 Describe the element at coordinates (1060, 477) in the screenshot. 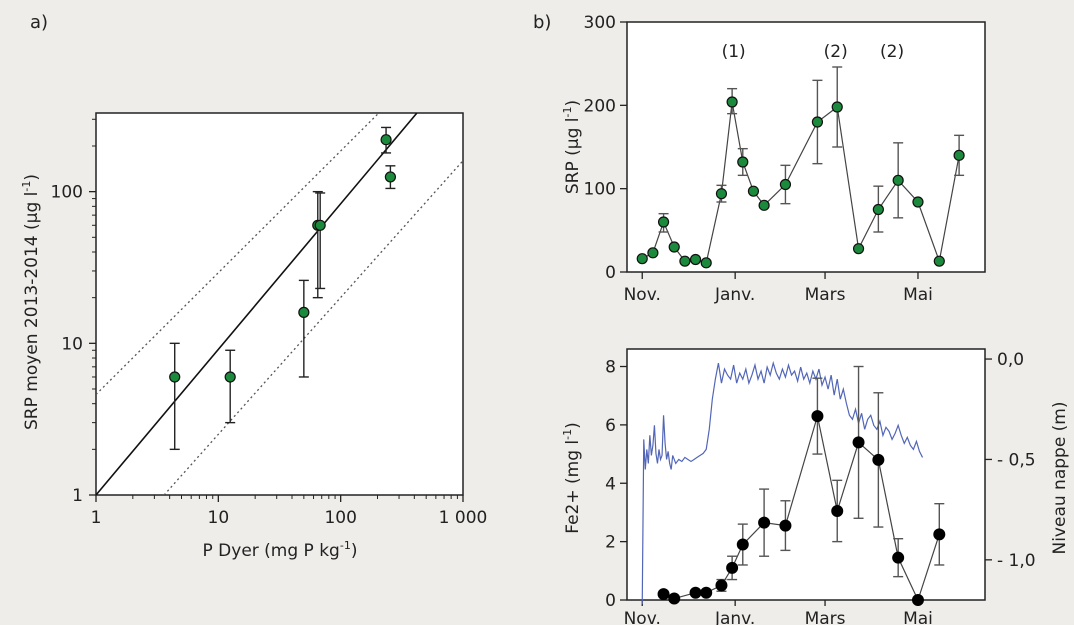

I see `panel-c-y2label: Niveau nappe (m)` at that location.